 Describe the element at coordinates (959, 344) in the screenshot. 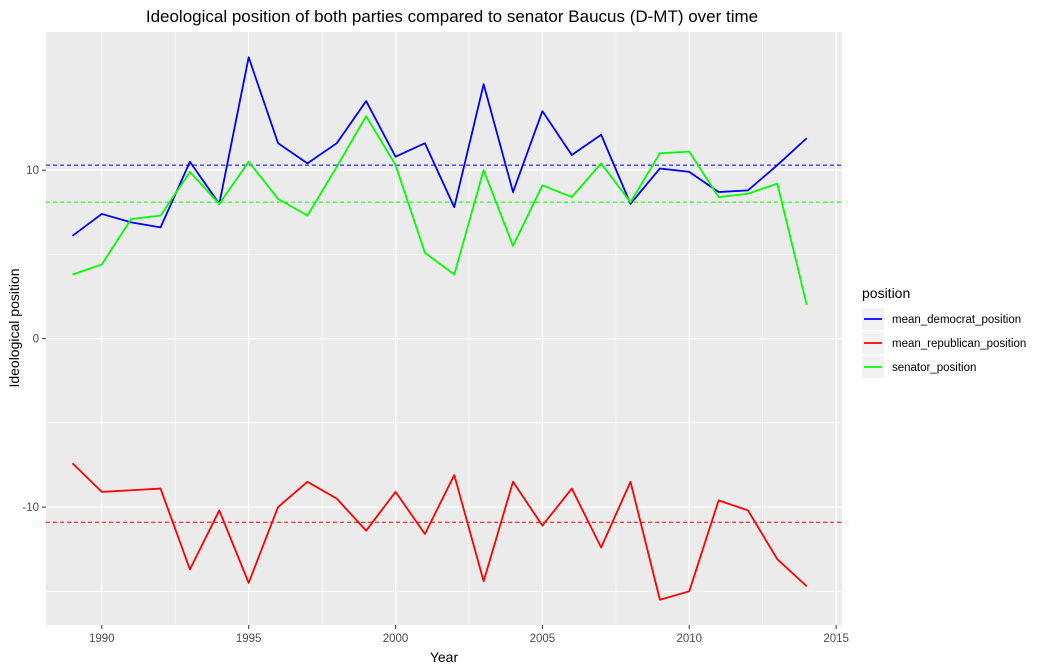

I see `legend-label-mean_republican_position: mean_republican_position` at that location.